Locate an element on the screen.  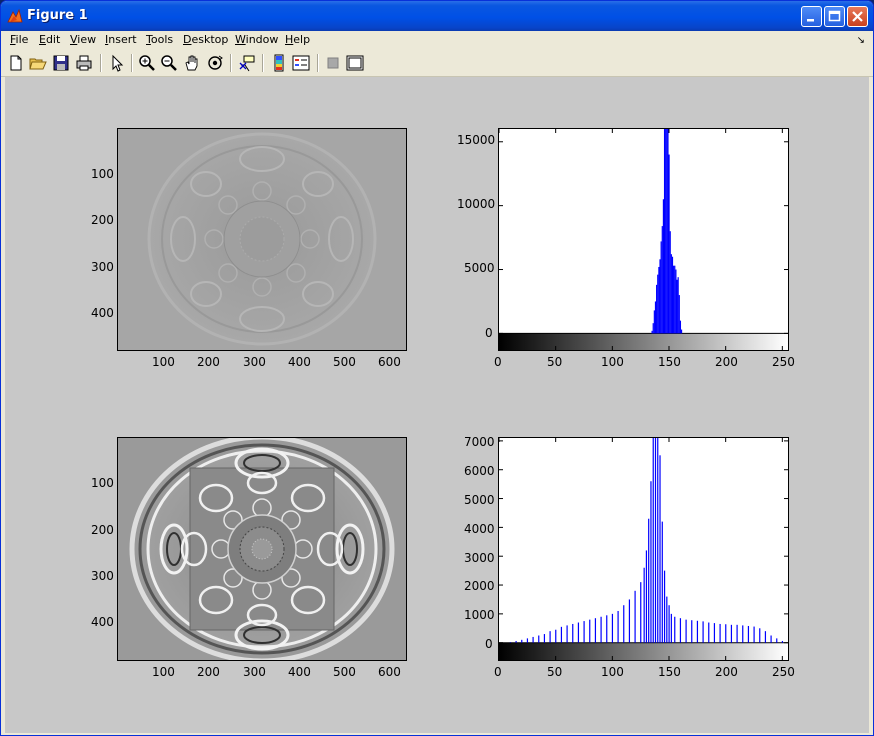
histogram-axes-bottom is located at coordinates (643, 549).